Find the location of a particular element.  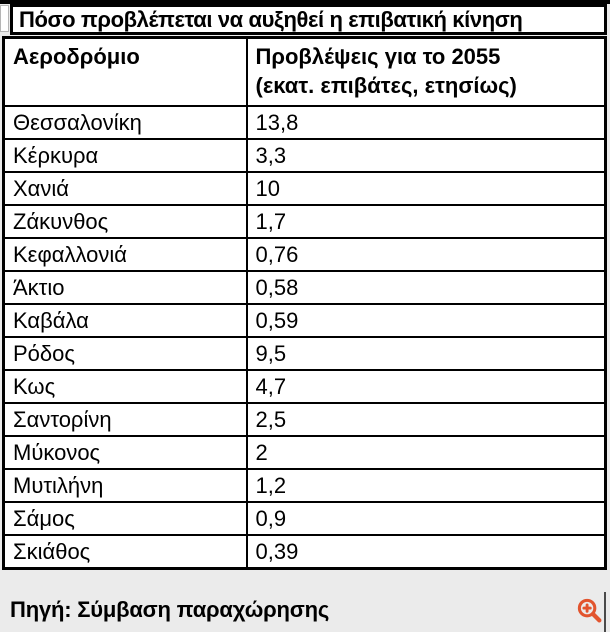

header-airport: Αεροδρόμιο is located at coordinates (125, 71).